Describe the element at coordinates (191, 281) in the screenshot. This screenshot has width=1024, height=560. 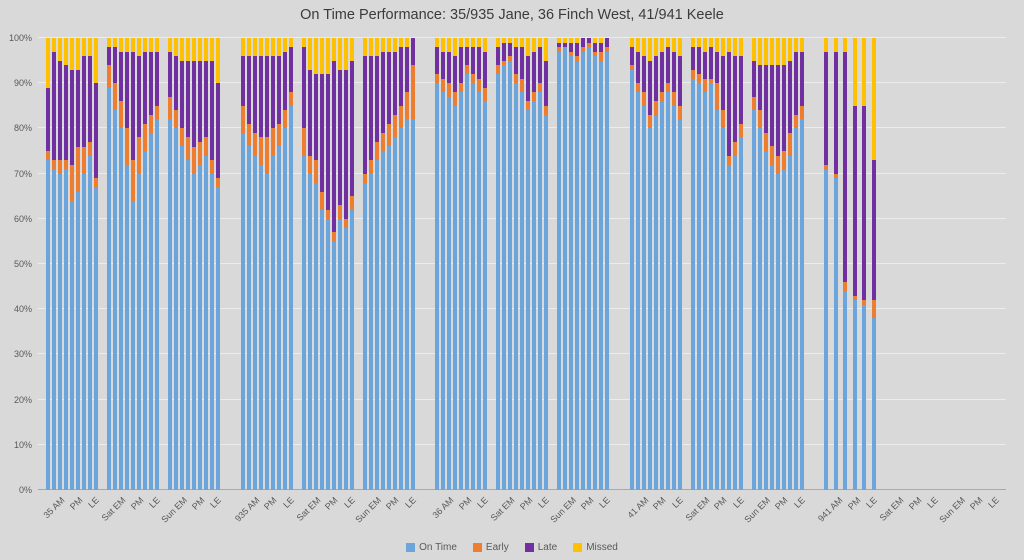
I see `period-cluster: Sun EM PM LE` at that location.